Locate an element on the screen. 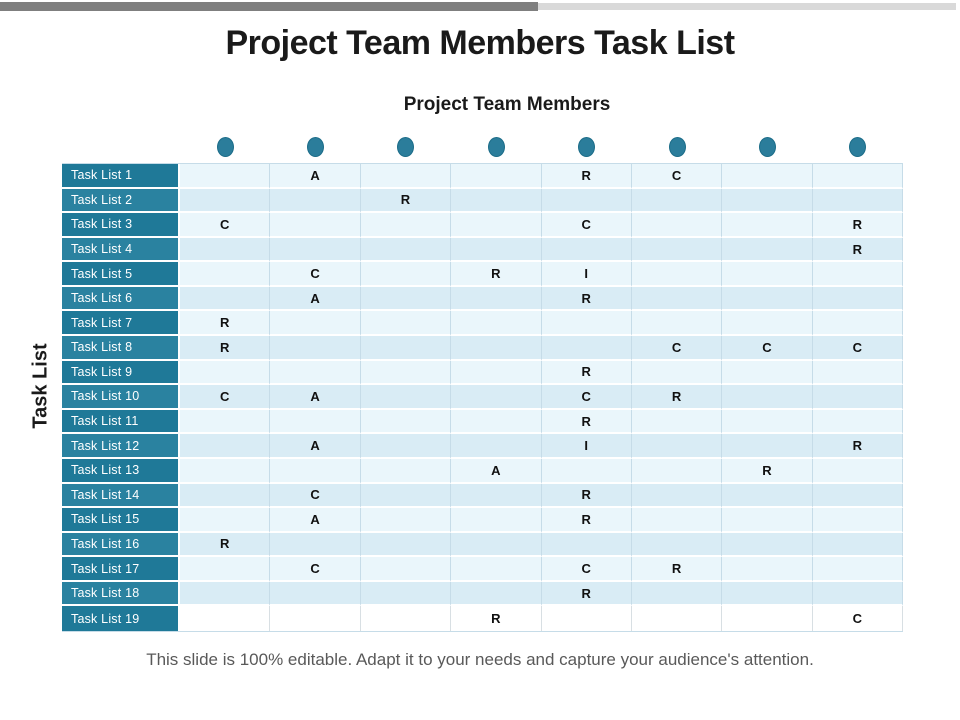 The width and height of the screenshot is (960, 720). task-row-header: Task List 12 is located at coordinates (121, 446).